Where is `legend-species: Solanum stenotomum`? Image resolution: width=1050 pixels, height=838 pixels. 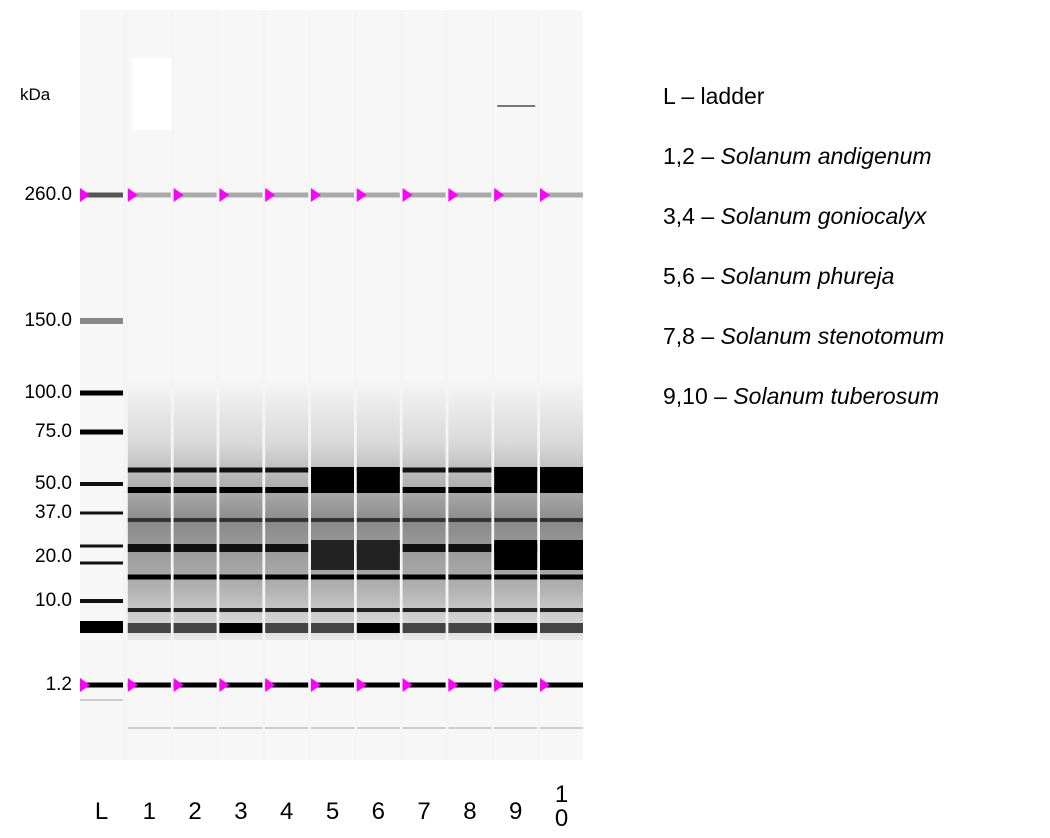 legend-species: Solanum stenotomum is located at coordinates (832, 336).